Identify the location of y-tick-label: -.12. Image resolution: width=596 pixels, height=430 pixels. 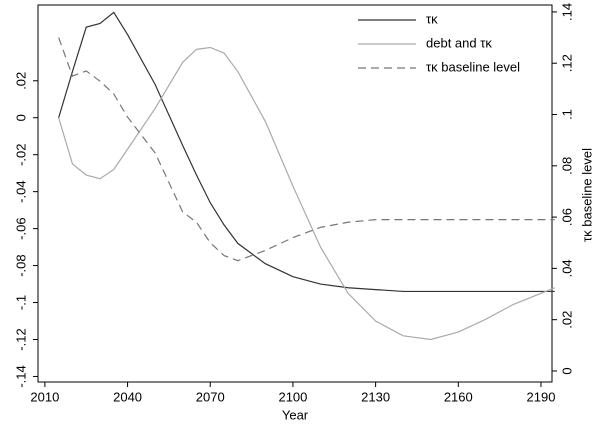
(20, 339).